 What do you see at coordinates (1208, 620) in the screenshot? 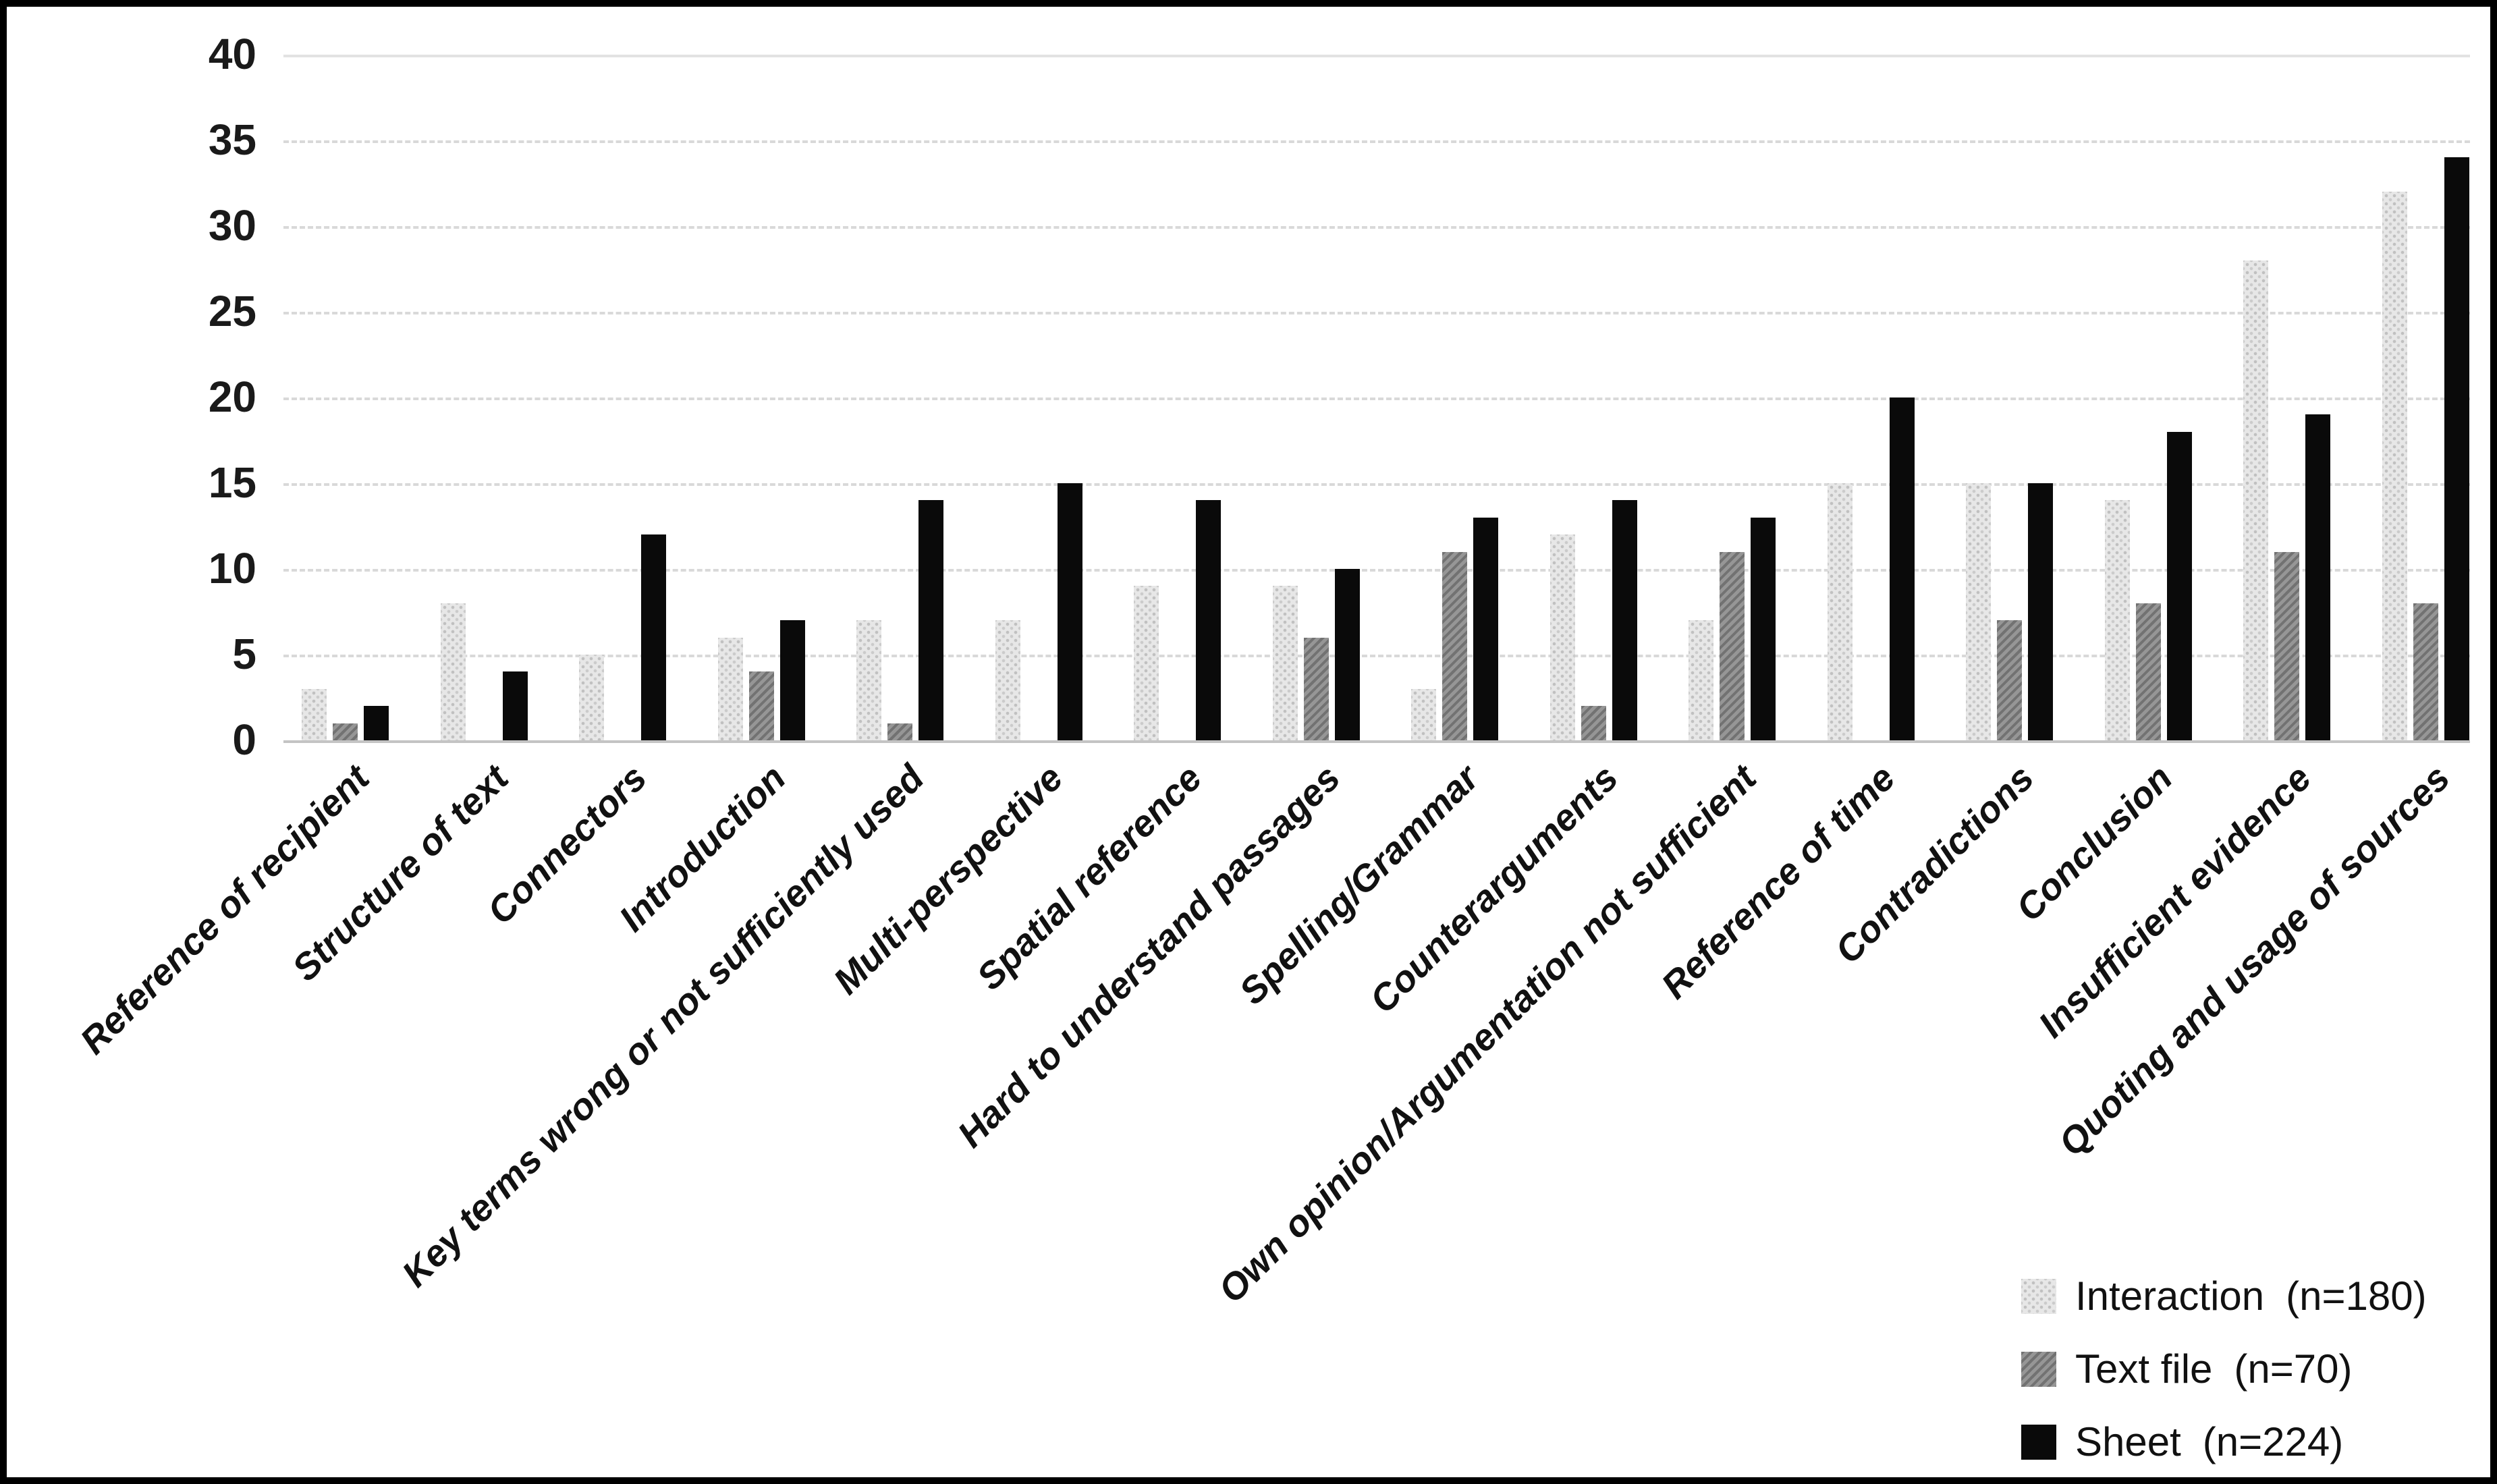
I see `bar-sheet-spatial-reference` at bounding box center [1208, 620].